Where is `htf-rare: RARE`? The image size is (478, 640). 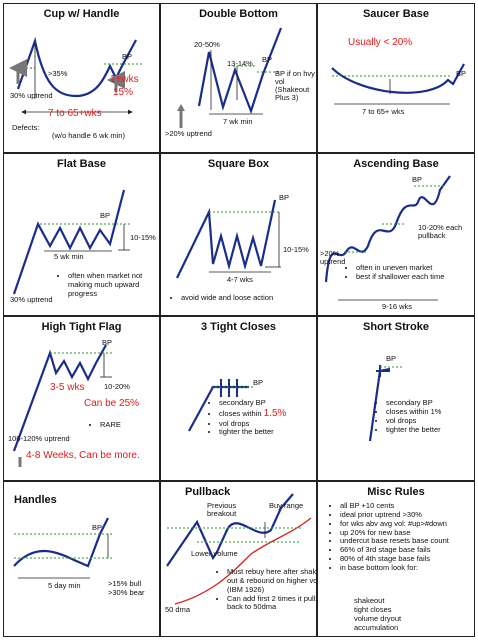
htf-rare: RARE is located at coordinates (129, 425).